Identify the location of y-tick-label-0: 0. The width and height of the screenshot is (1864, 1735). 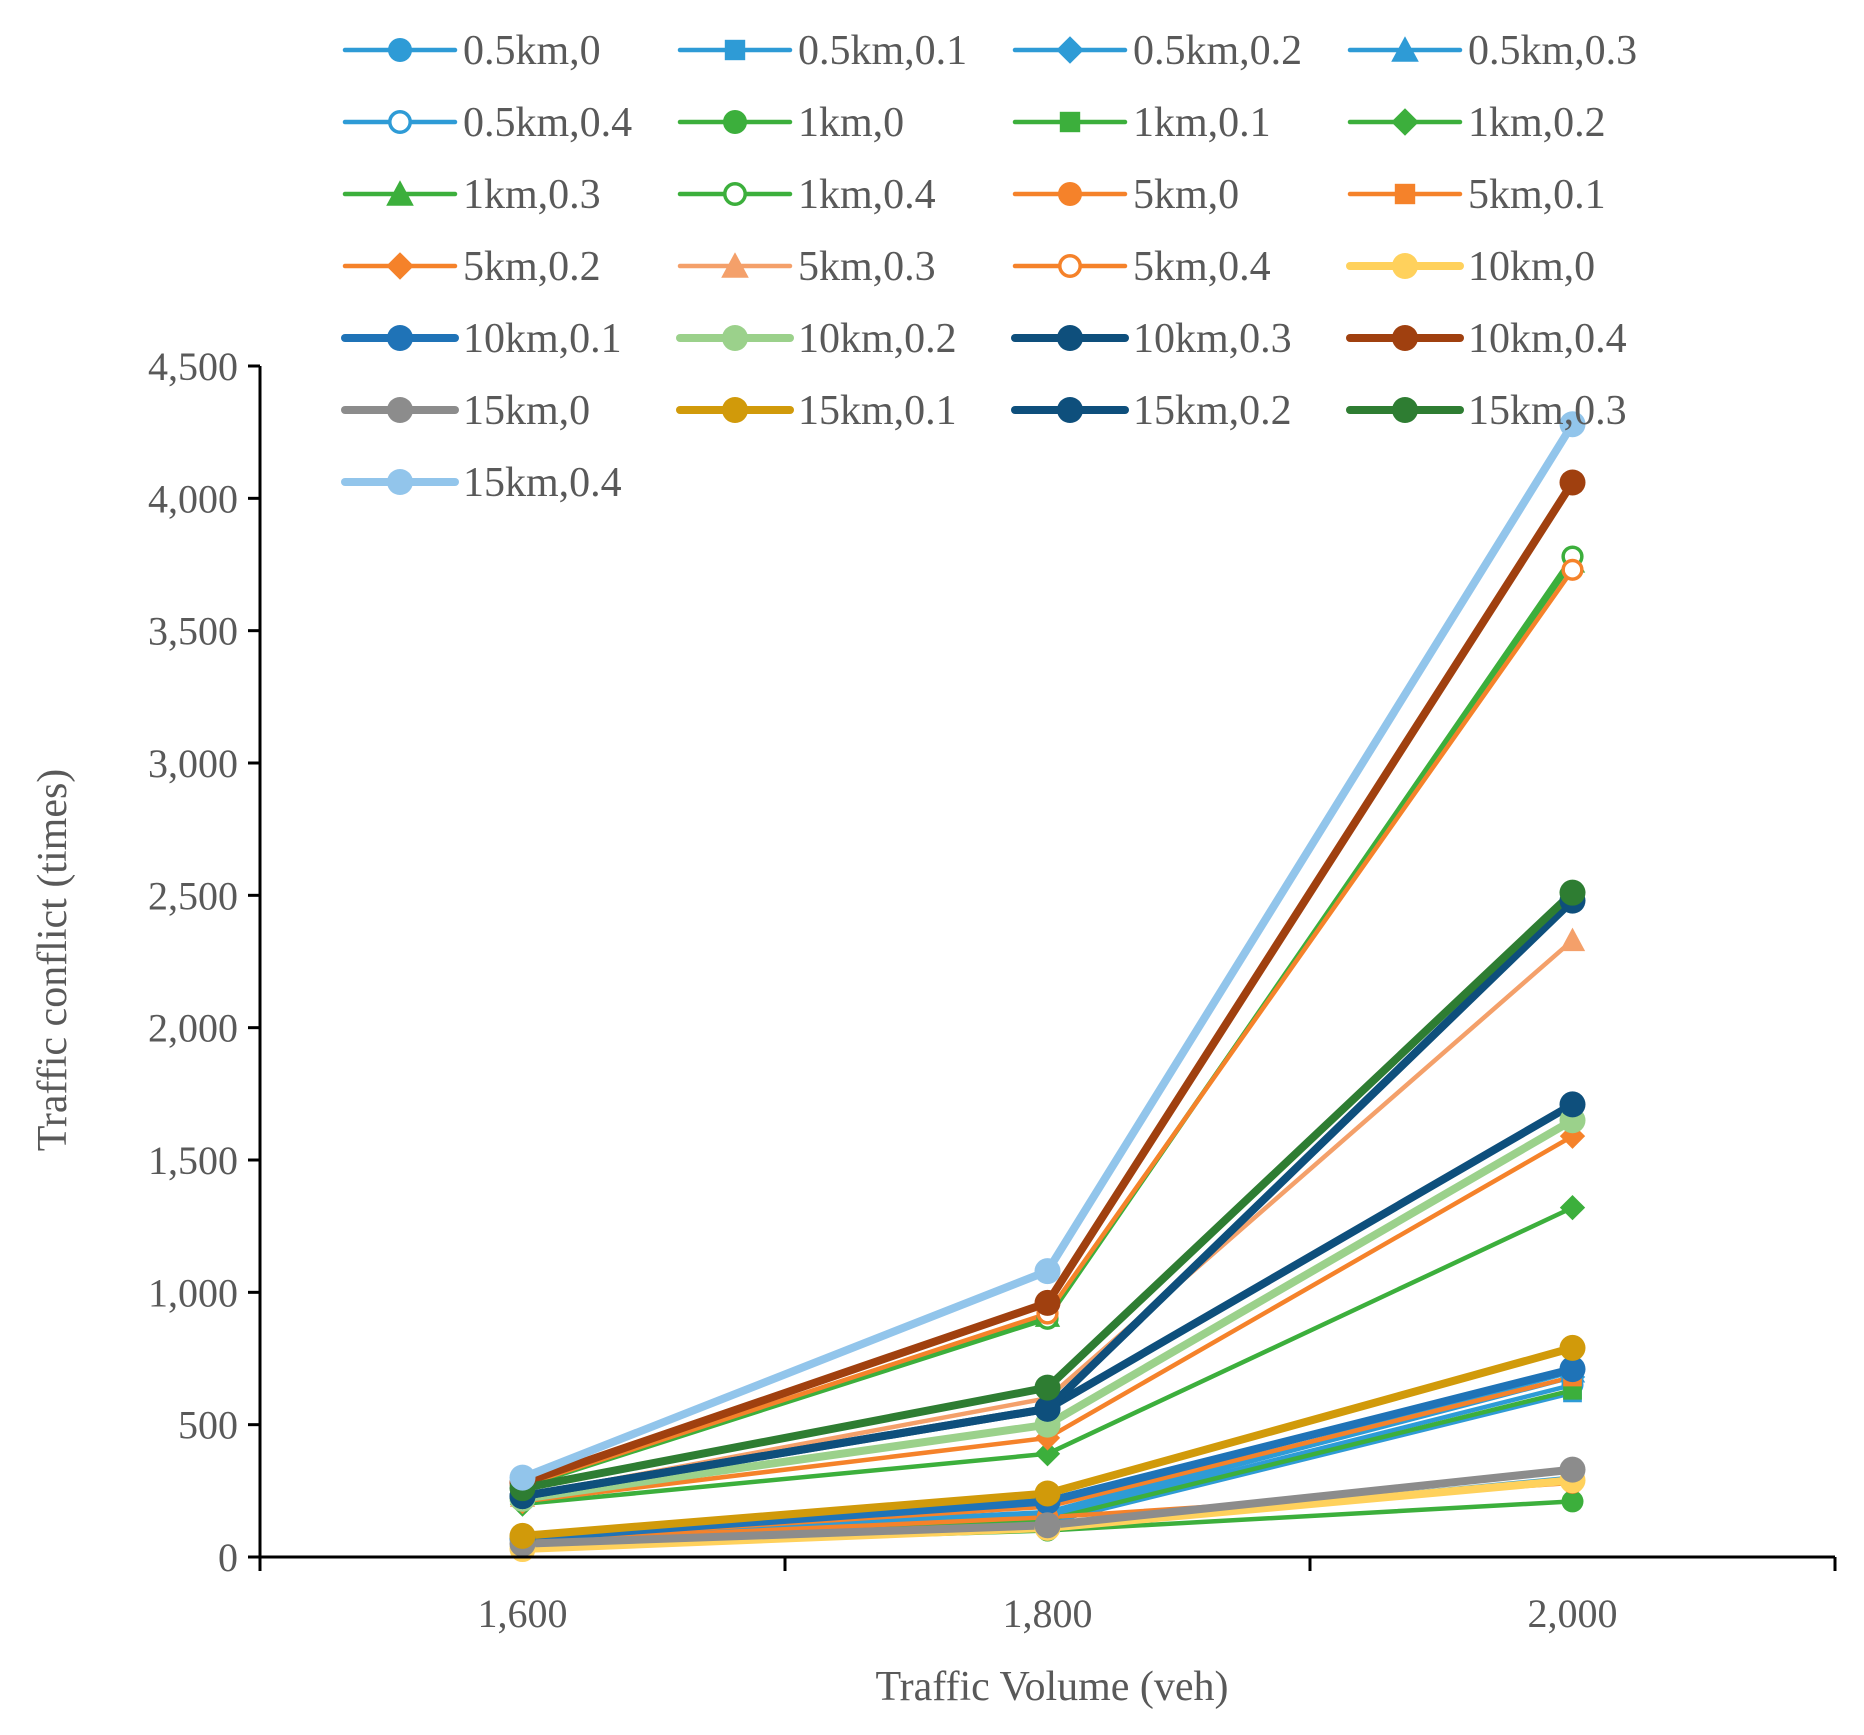
(228, 1557).